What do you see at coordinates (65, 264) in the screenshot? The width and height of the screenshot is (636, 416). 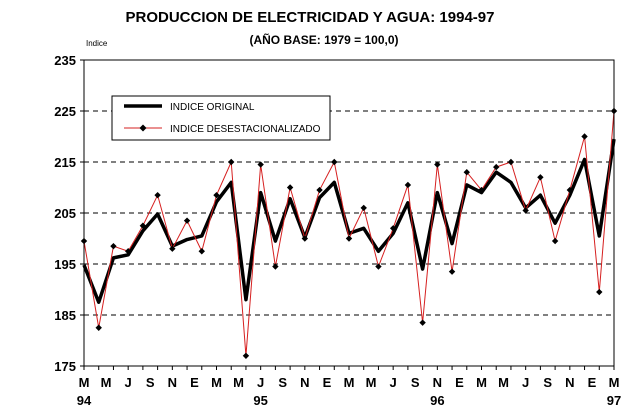 I see `y-tick-label: 195` at bounding box center [65, 264].